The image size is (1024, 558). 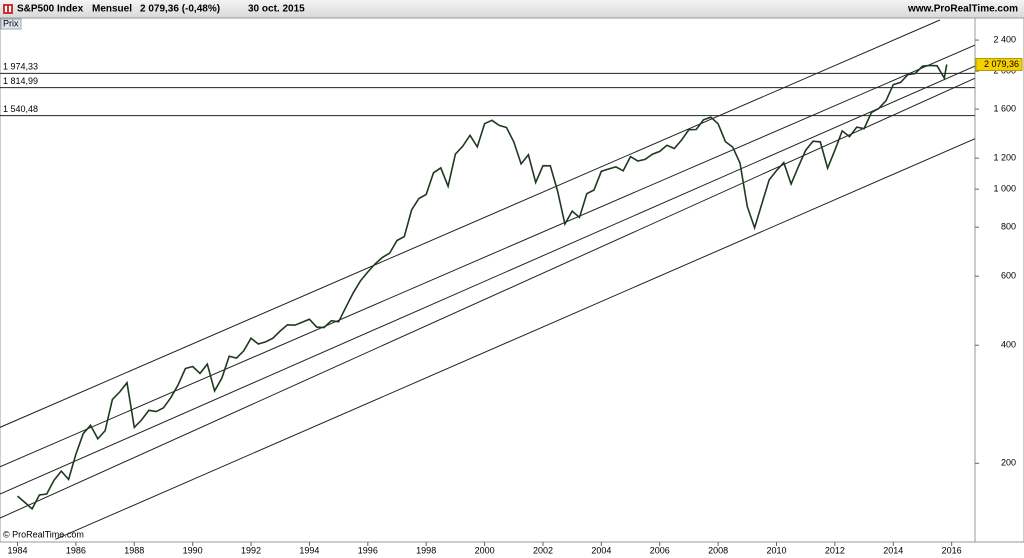 I want to click on icon, so click(x=8, y=9).